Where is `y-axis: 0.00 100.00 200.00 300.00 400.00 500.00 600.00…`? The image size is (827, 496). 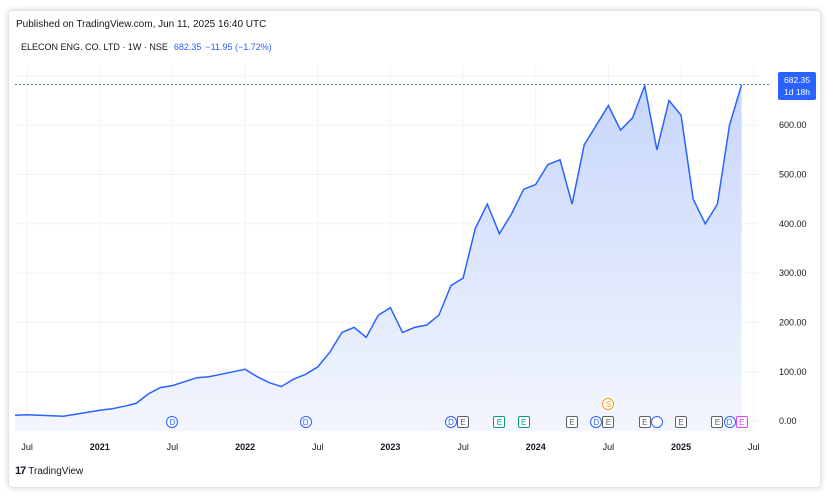
y-axis: 0.00 100.00 200.00 300.00 400.00 500.00 600.00… is located at coordinates (793, 248).